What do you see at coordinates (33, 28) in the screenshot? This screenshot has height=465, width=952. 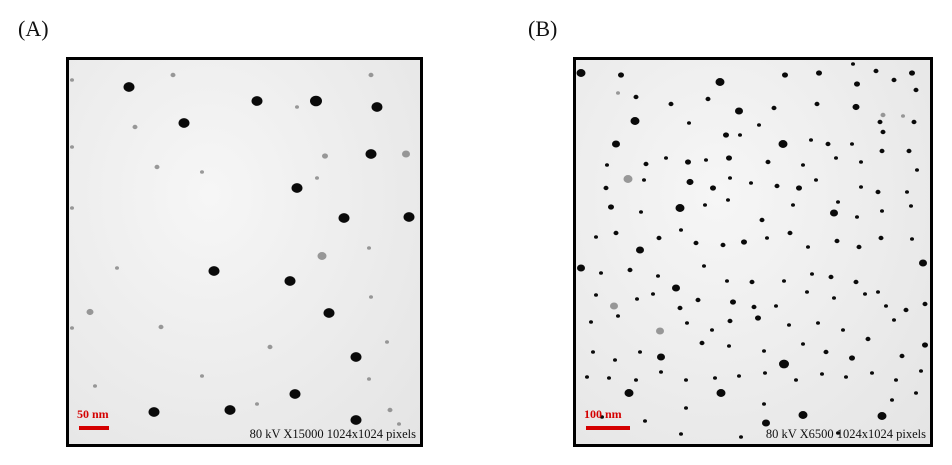 I see `panel-a-label: (A)` at bounding box center [33, 28].